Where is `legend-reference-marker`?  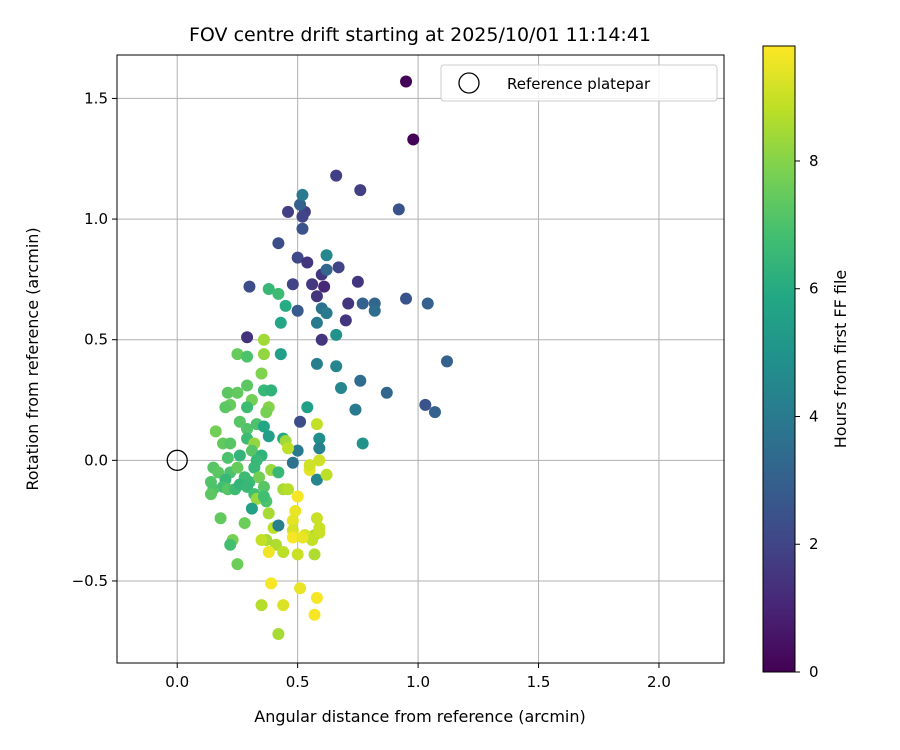 legend-reference-marker is located at coordinates (469, 83).